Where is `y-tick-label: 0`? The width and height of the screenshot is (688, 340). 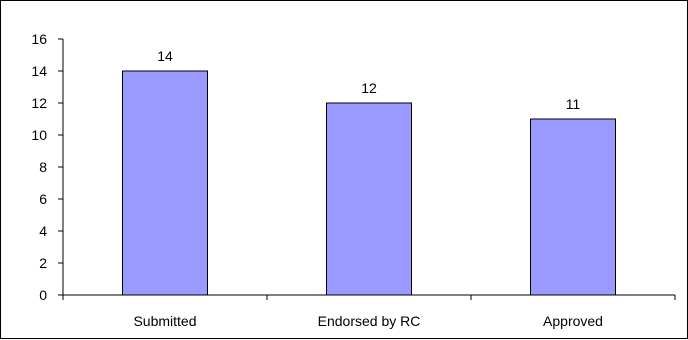
y-tick-label: 0 is located at coordinates (43, 295).